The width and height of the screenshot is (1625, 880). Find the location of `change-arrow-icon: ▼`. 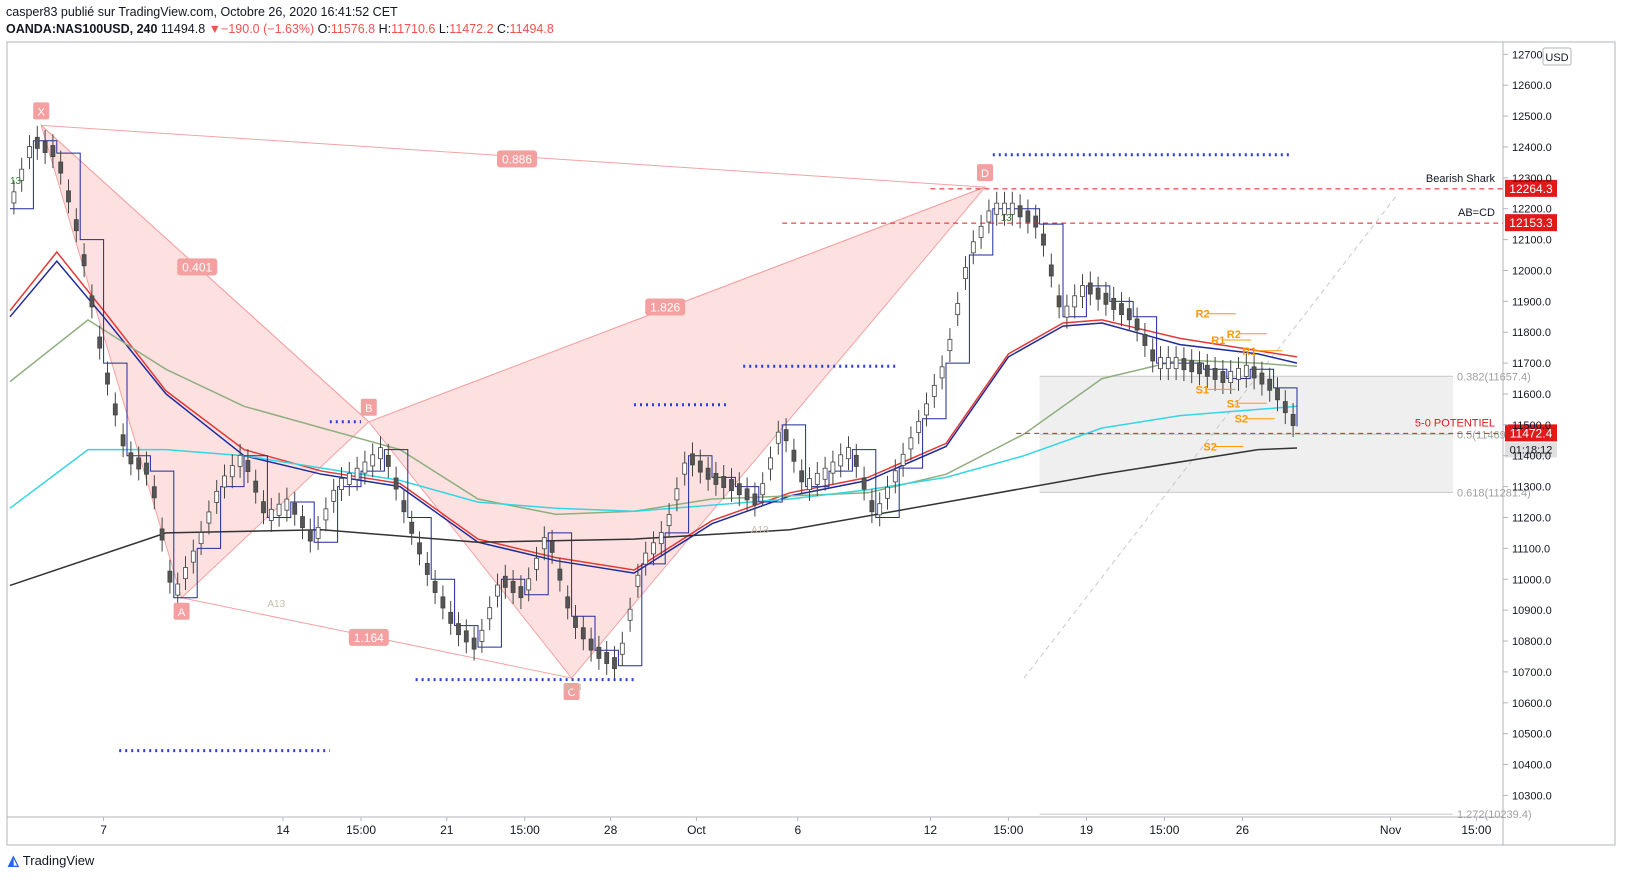

change-arrow-icon: ▼ is located at coordinates (215, 29).